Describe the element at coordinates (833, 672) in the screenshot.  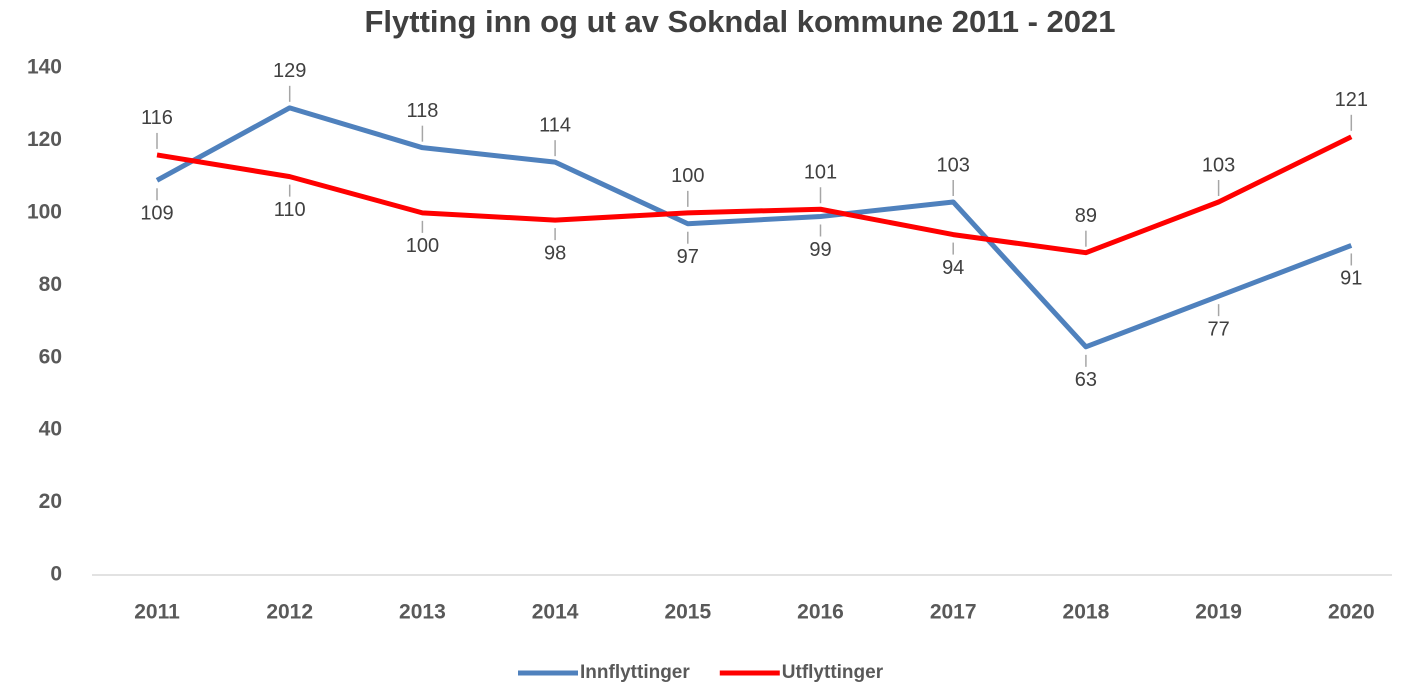
I see `legend-label: Utflyttinger` at that location.